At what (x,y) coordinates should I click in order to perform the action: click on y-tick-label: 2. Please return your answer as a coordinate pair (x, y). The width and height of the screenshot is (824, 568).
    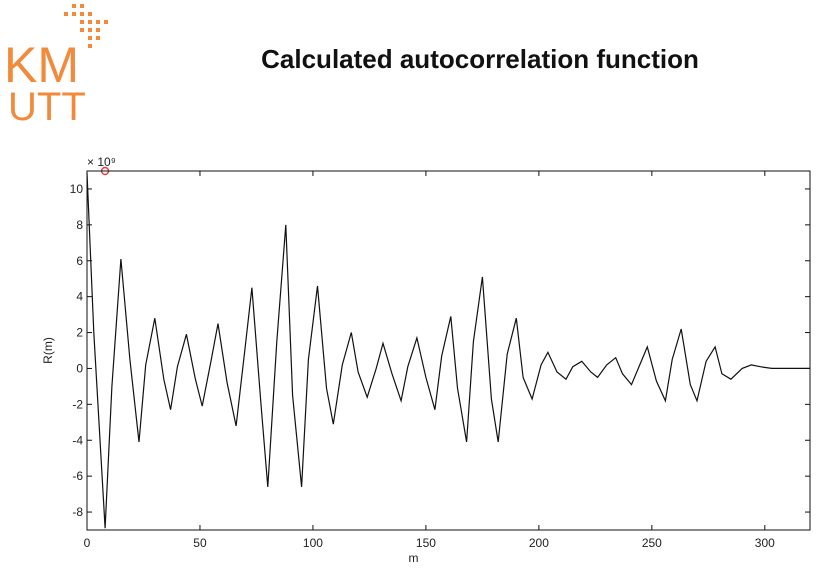
    Looking at the image, I should click on (79, 333).